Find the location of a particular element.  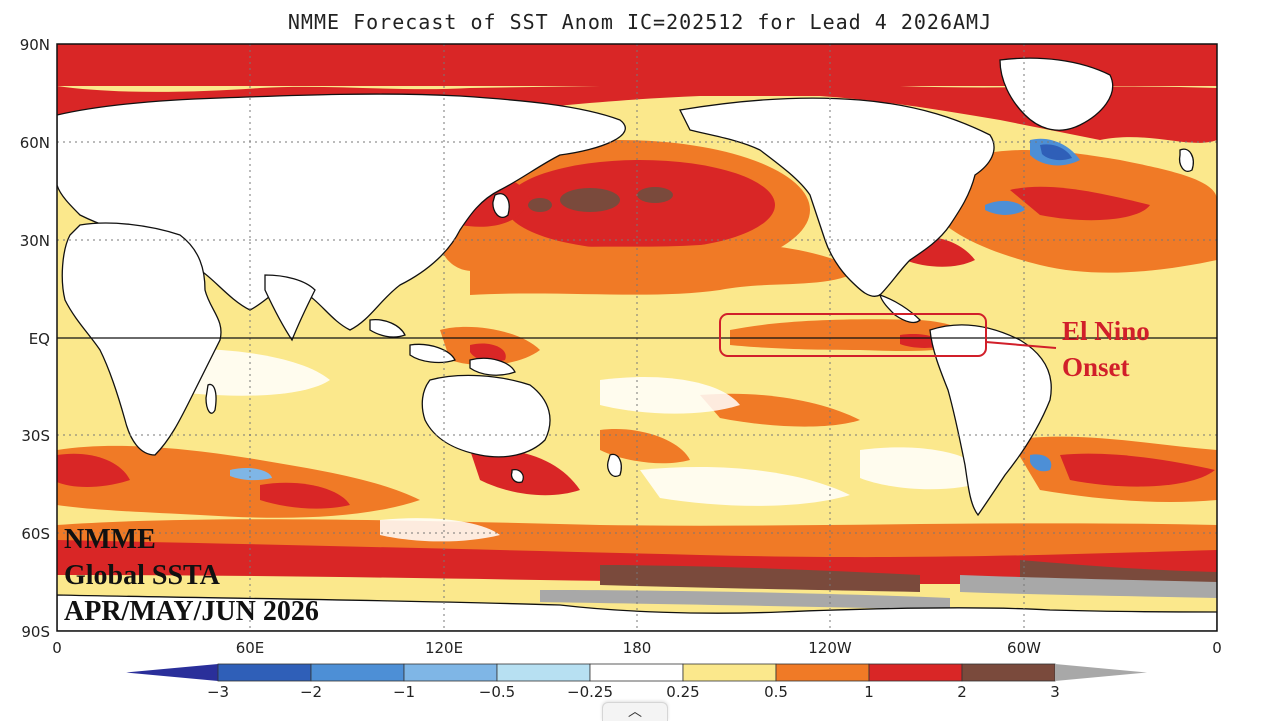

lat-axis: 90N 60N 30N EQ 30S 60S 90S is located at coordinates (35, 338).